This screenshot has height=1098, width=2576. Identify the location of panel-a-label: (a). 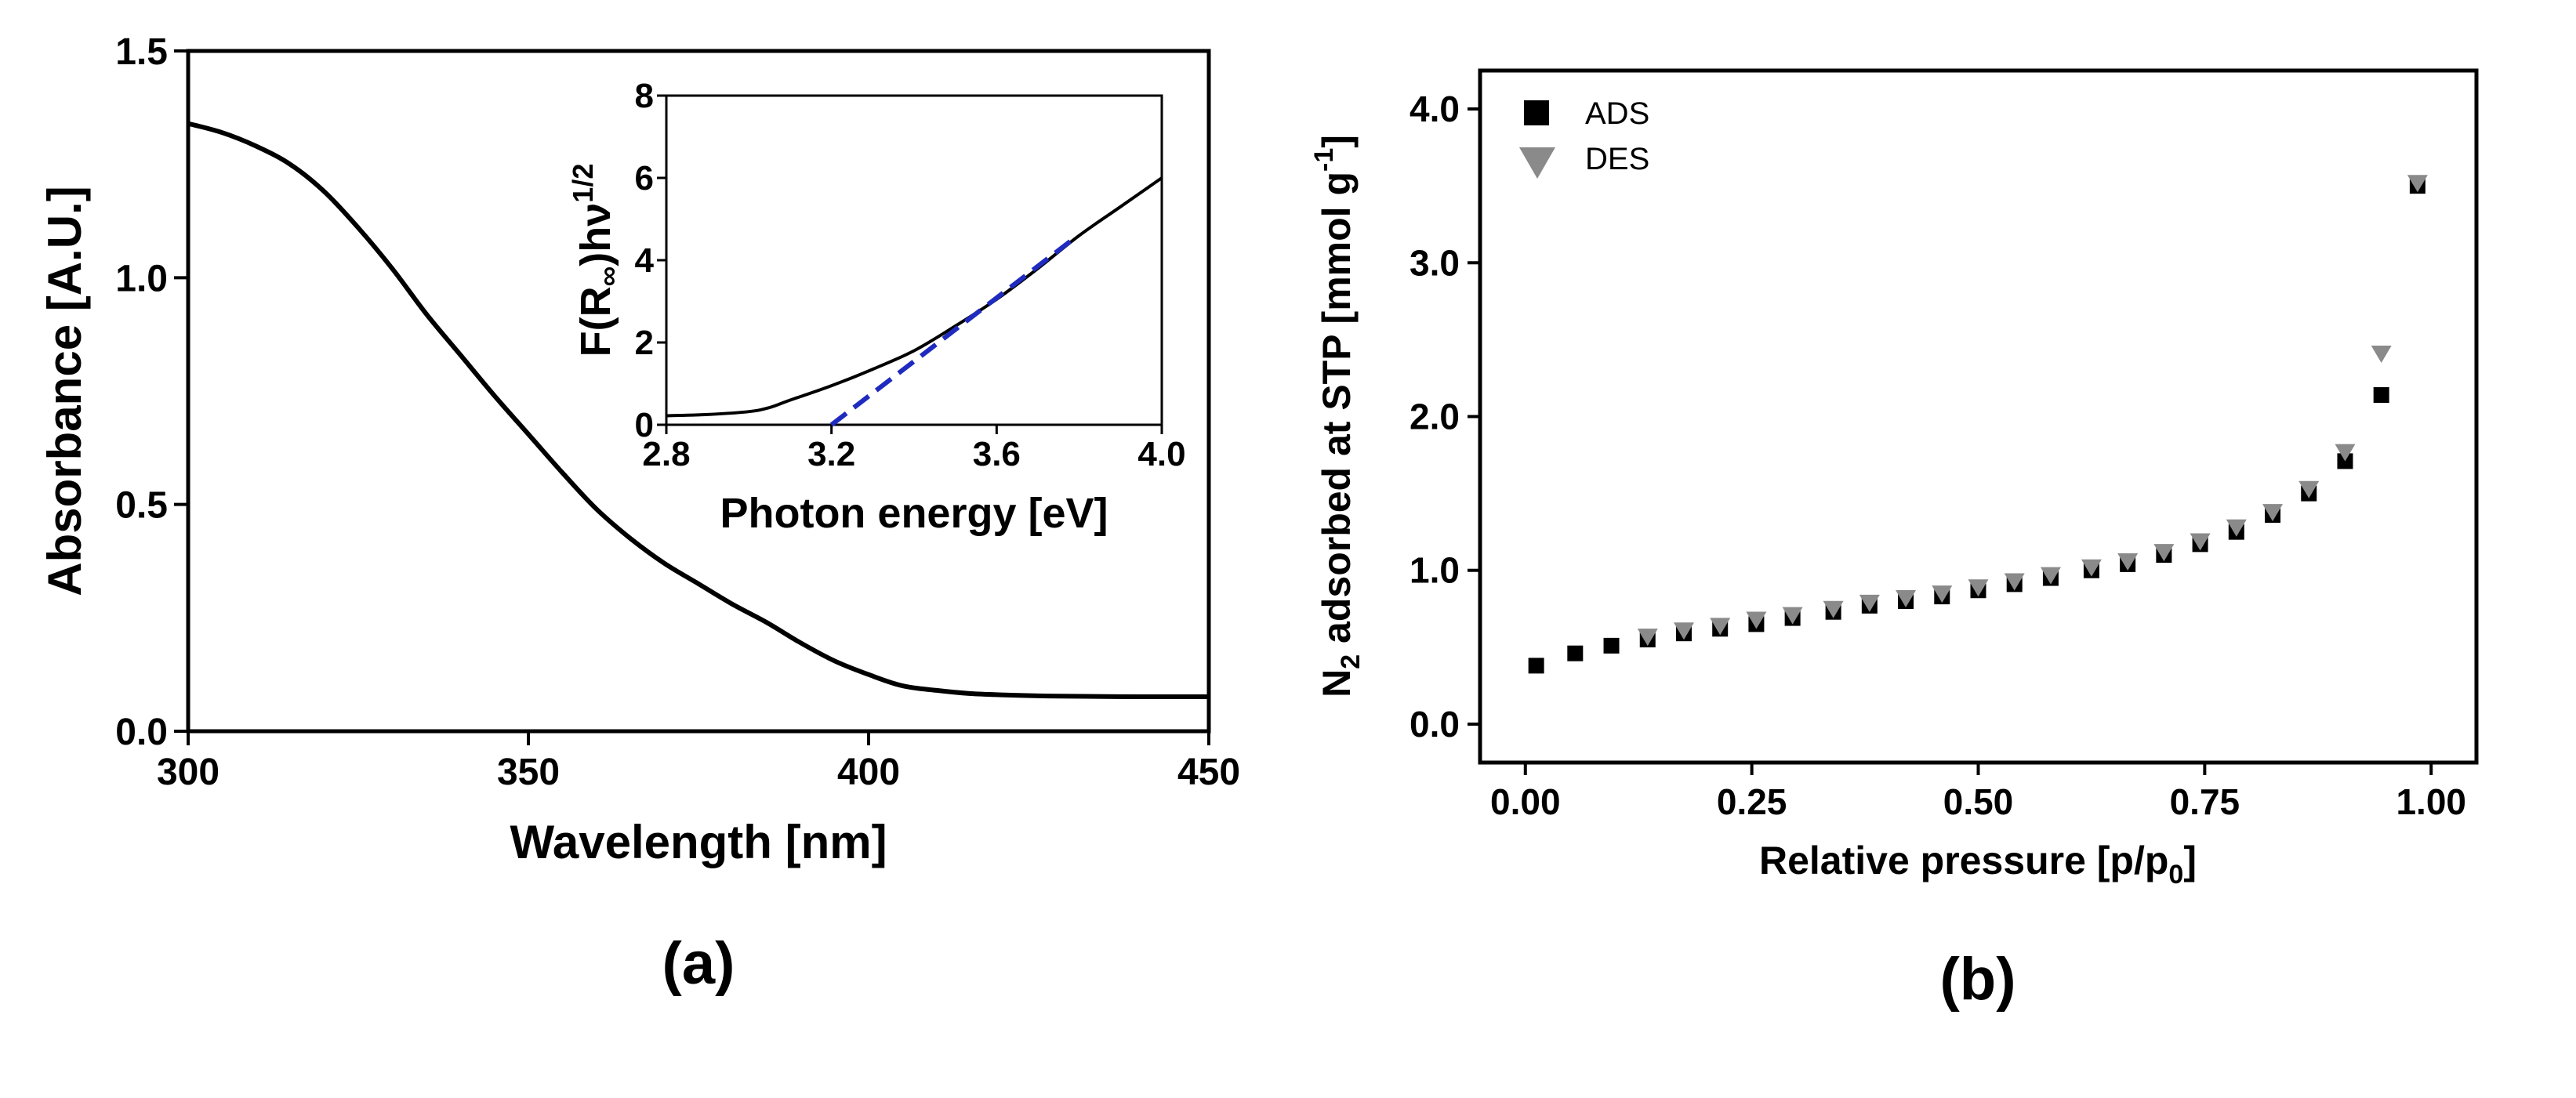
(699, 963).